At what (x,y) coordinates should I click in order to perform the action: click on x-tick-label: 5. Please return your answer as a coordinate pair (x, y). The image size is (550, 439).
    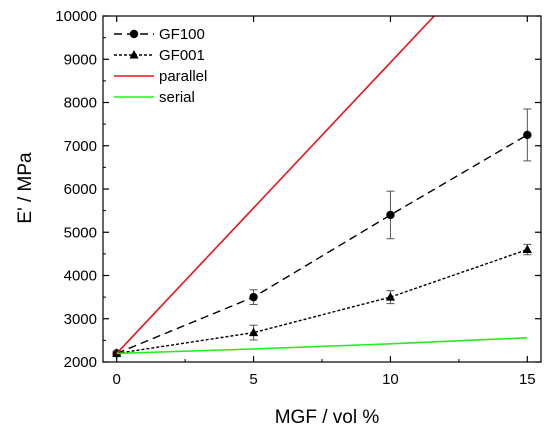
    Looking at the image, I should click on (253, 379).